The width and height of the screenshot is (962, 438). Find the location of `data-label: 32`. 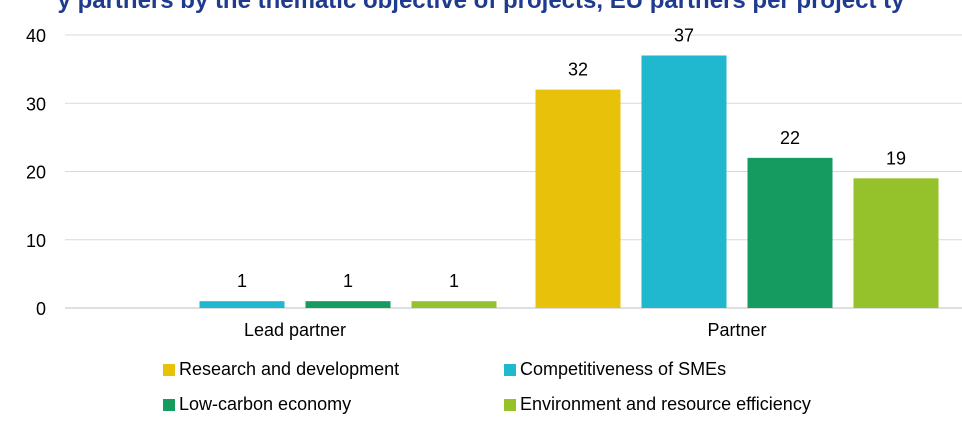

data-label: 32 is located at coordinates (578, 70).